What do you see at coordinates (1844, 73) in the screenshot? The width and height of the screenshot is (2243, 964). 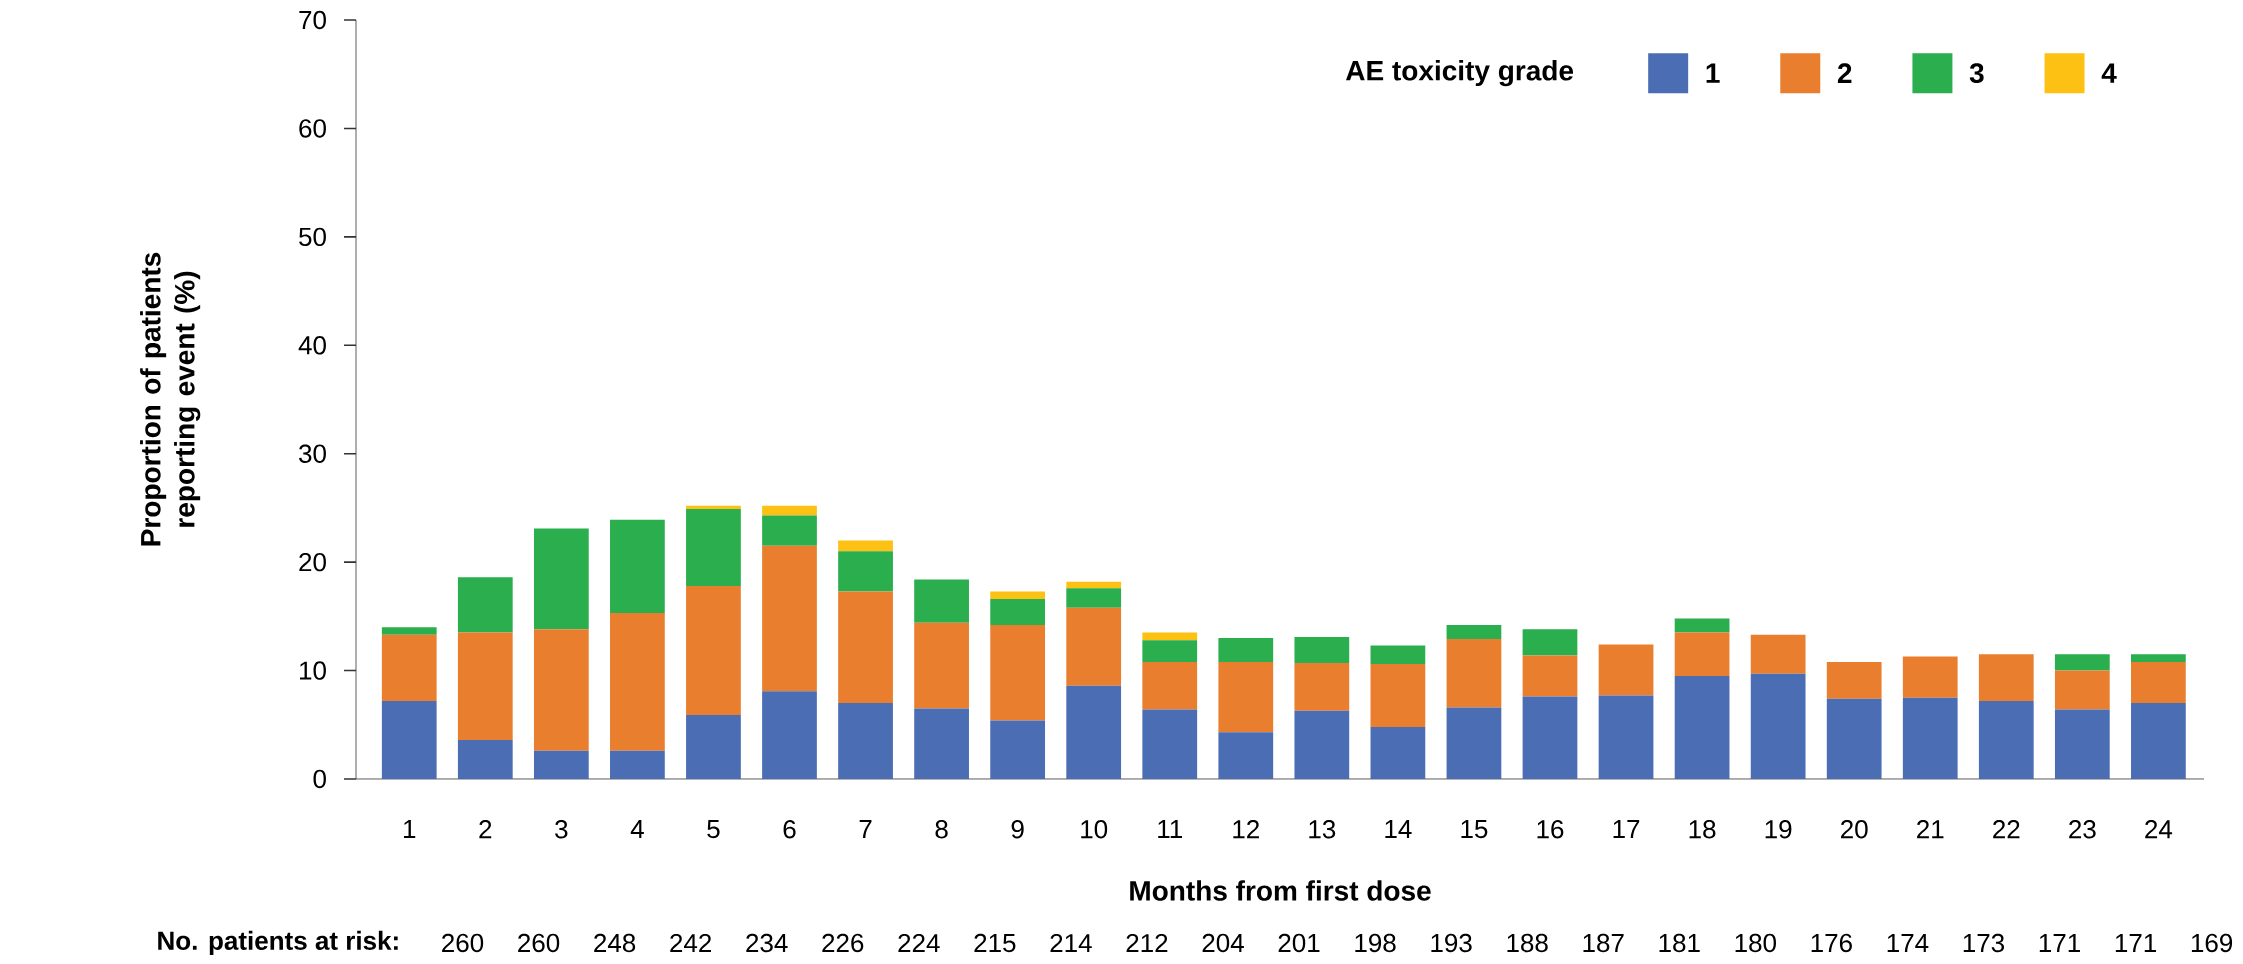 I see `legend-label: 2` at bounding box center [1844, 73].